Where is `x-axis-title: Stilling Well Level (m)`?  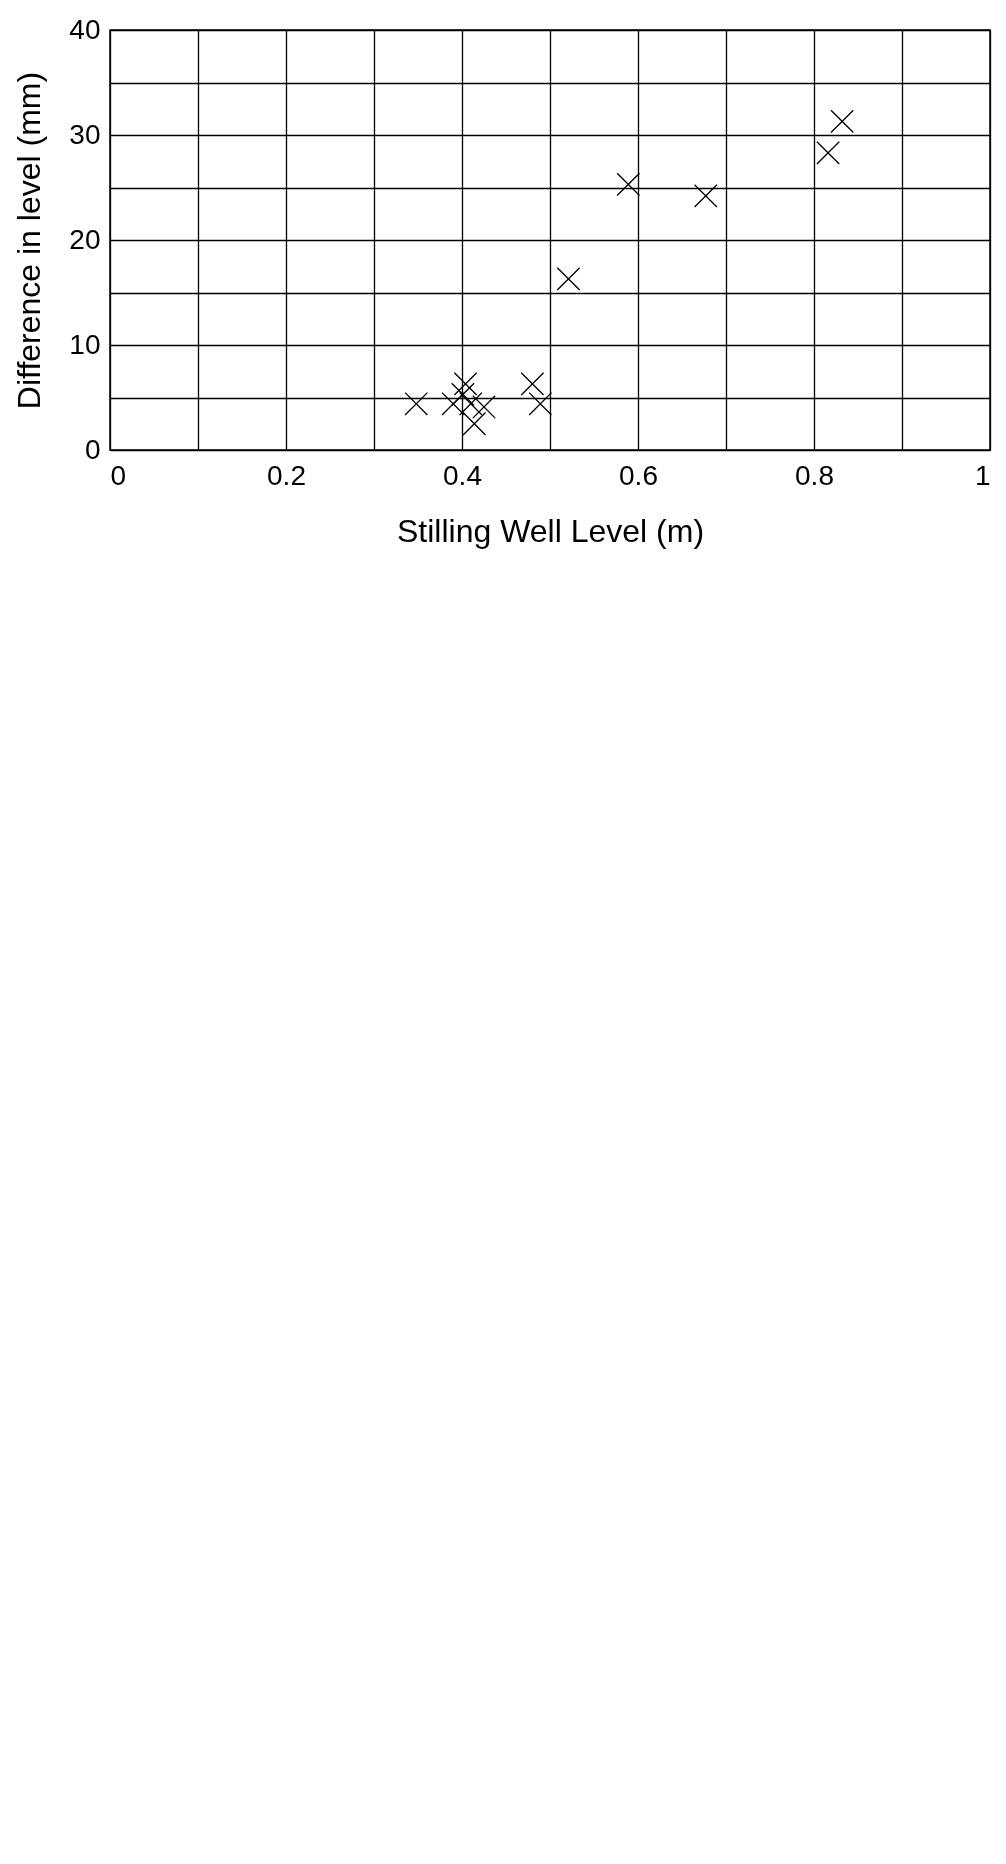 x-axis-title: Stilling Well Level (m) is located at coordinates (550, 530).